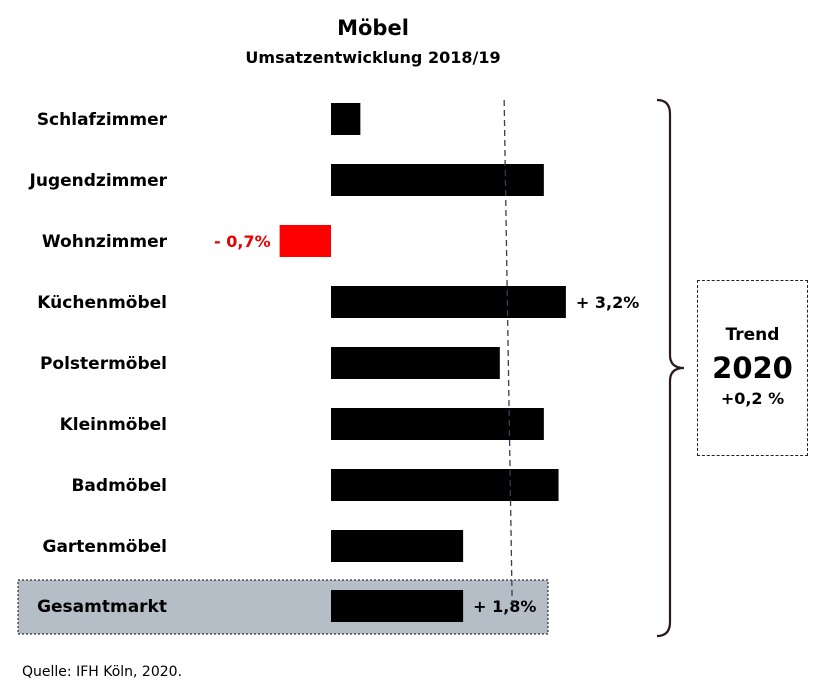 This screenshot has height=700, width=827. I want to click on category-label: Gartenmöbel, so click(105, 547).